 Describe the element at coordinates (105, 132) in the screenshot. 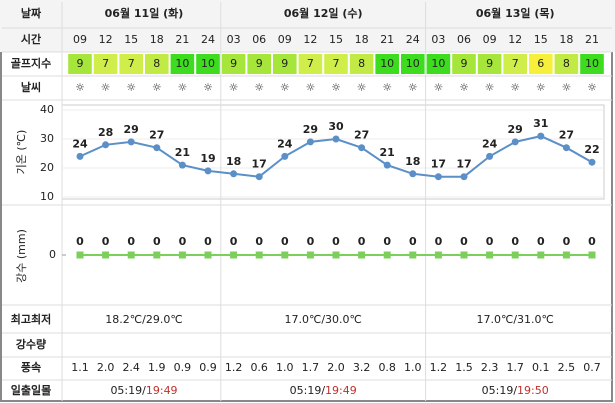

I see `temp-label: 28` at that location.